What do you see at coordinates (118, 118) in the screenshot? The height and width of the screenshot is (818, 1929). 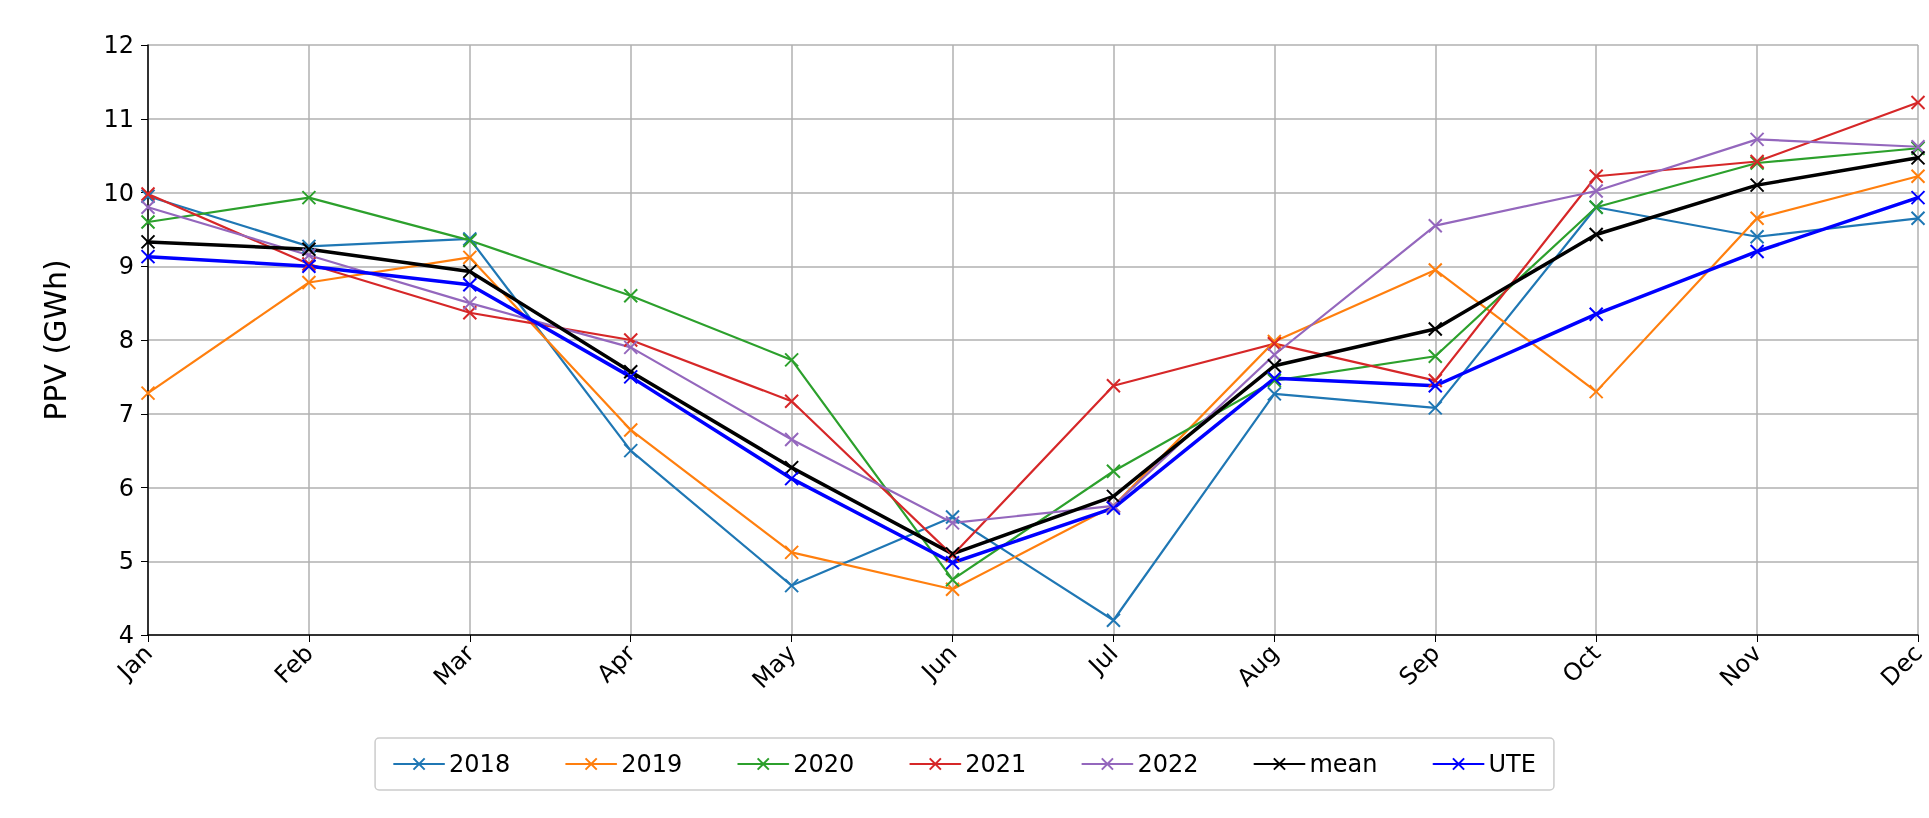 I see `y-tick-label: 11` at bounding box center [118, 118].